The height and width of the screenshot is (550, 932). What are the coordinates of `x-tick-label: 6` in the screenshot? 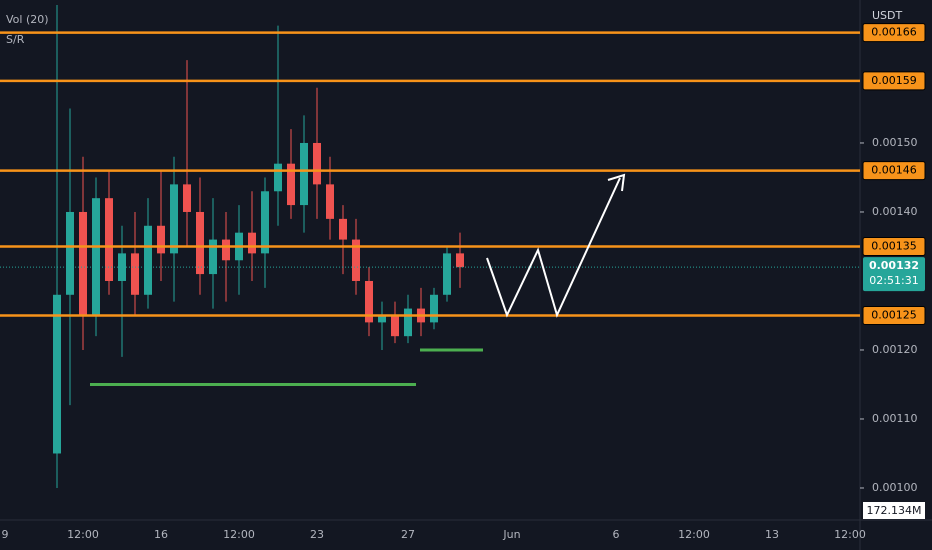 It's located at (616, 534).